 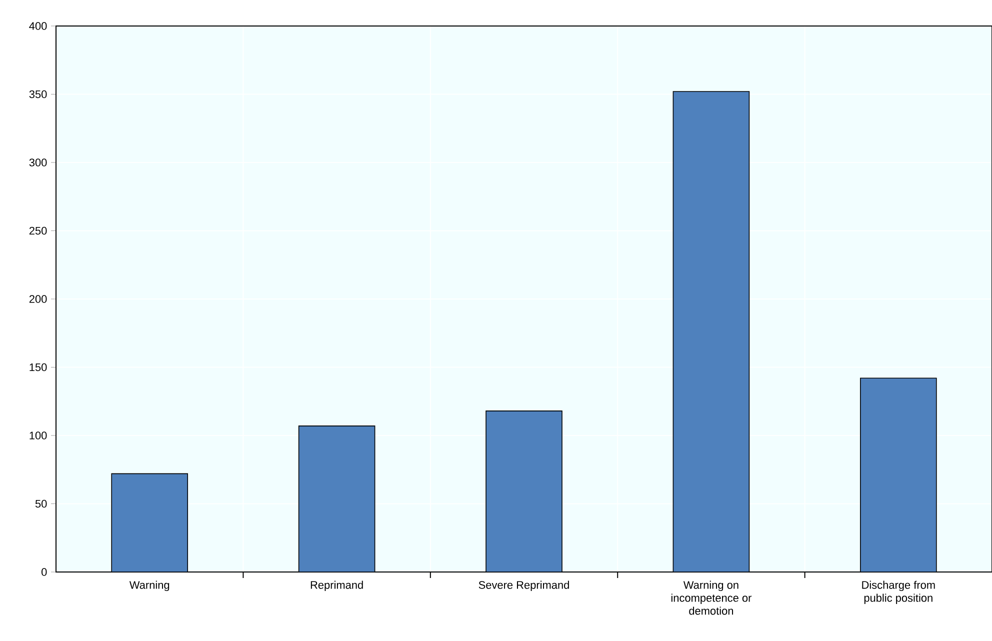 I want to click on y-tick-label: 0, so click(x=44, y=572).